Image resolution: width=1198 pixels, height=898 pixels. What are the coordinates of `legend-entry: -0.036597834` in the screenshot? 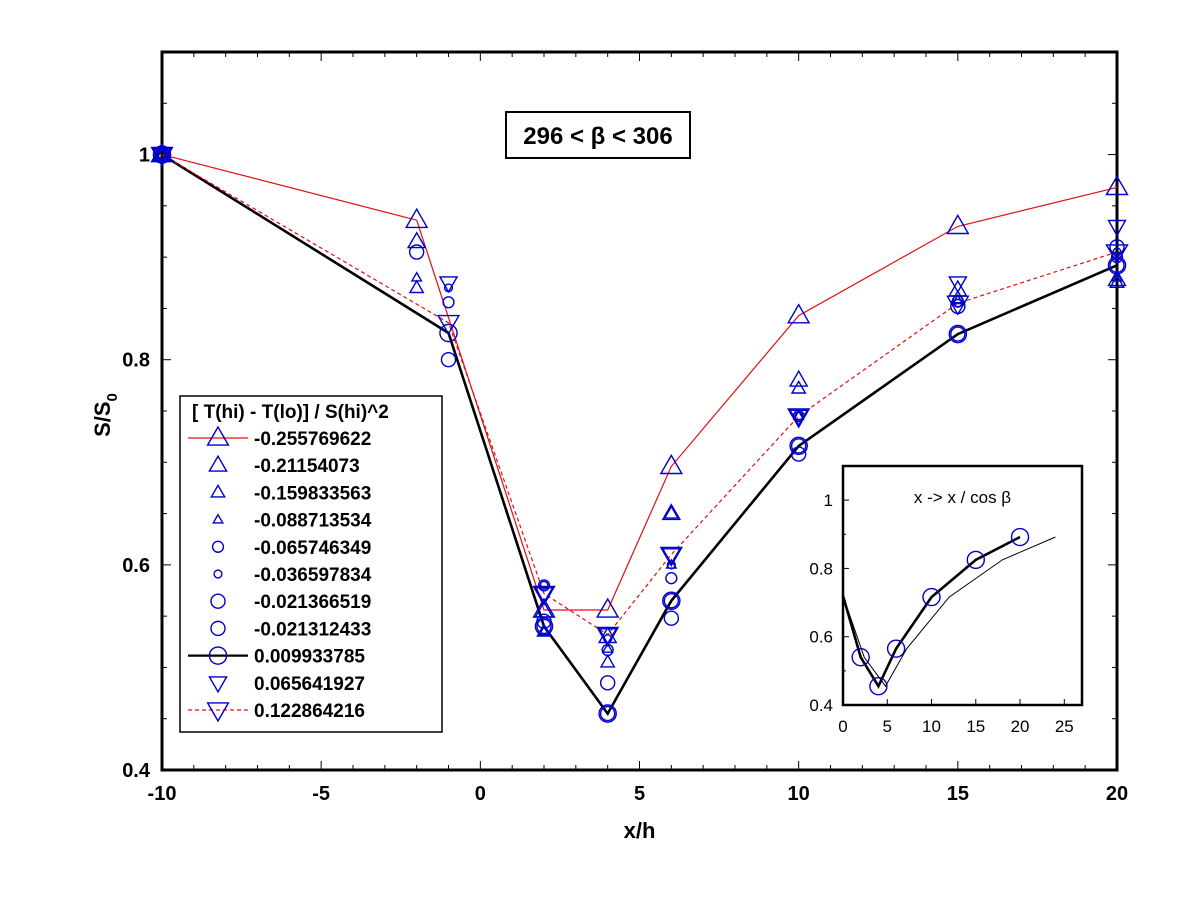 It's located at (292, 575).